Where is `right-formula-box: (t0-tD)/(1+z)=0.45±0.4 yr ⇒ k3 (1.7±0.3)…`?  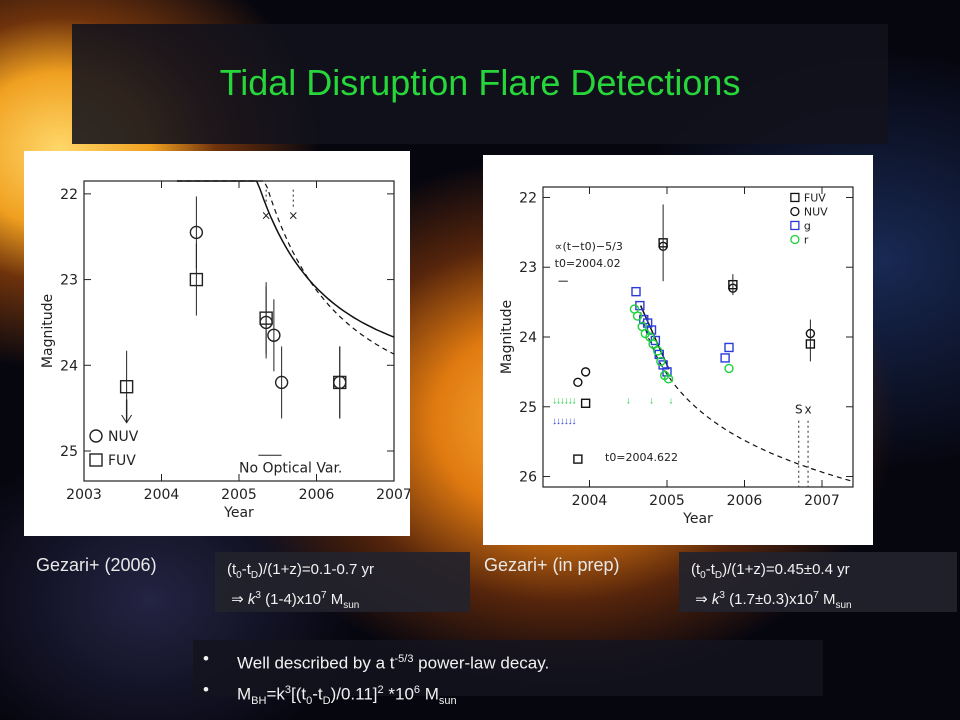 right-formula-box: (t0-tD)/(1+z)=0.45±0.4 yr ⇒ k3 (1.7±0.3)… is located at coordinates (818, 582).